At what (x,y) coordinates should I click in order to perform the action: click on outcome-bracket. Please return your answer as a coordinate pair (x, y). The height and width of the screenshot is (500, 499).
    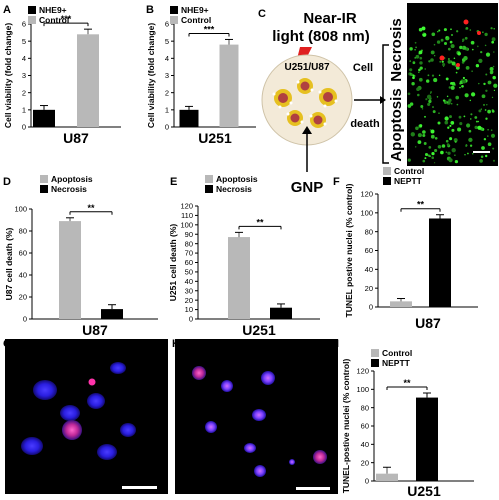
    Looking at the image, I should click on (385, 104).